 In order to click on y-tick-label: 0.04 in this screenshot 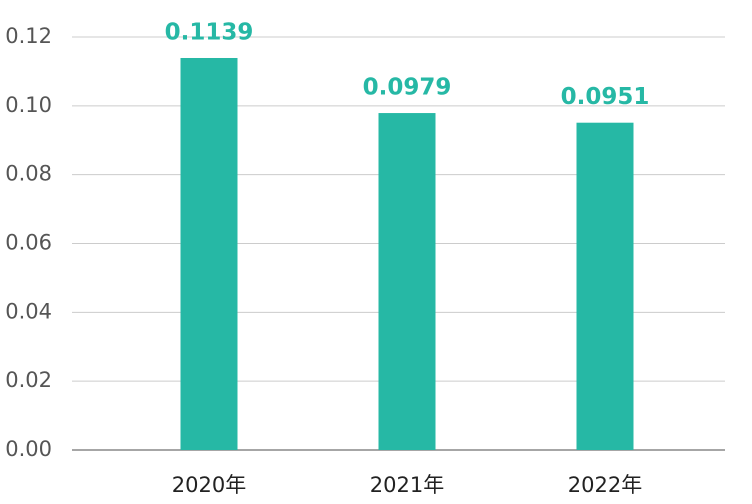, I will do `click(28, 311)`.